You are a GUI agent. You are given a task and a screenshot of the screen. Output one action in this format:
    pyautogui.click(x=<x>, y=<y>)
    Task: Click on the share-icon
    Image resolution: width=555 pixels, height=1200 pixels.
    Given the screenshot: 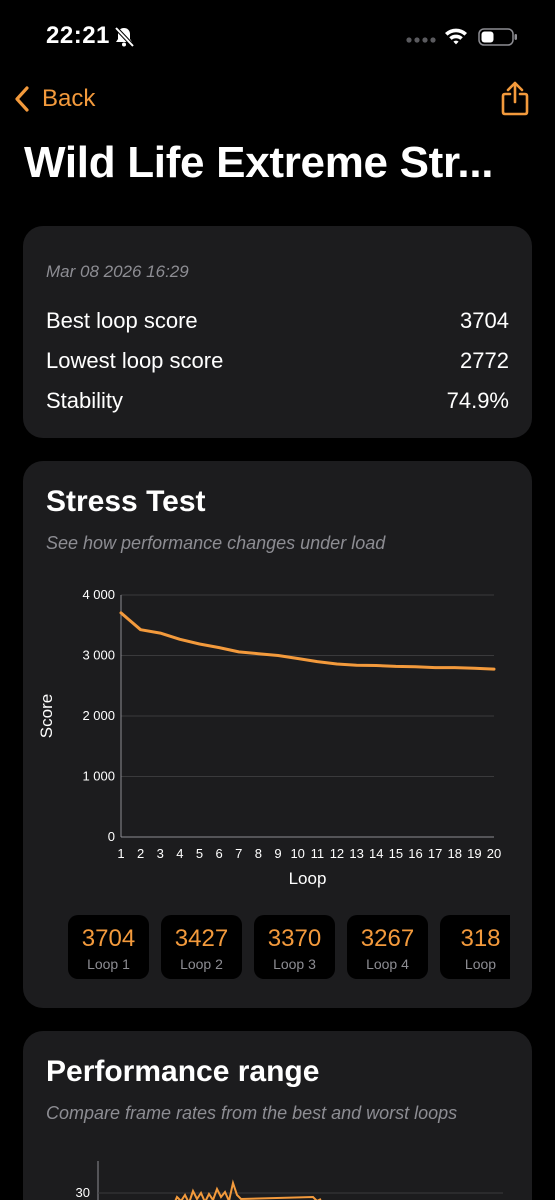 What is the action you would take?
    pyautogui.click(x=515, y=98)
    